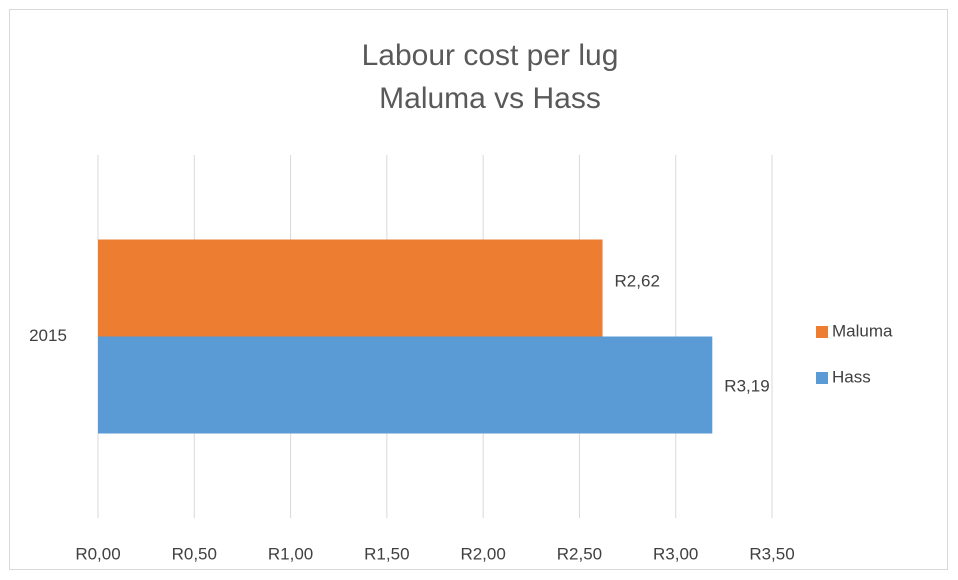  What do you see at coordinates (490, 98) in the screenshot?
I see `chart-subtitle: Maluma vs Hass` at bounding box center [490, 98].